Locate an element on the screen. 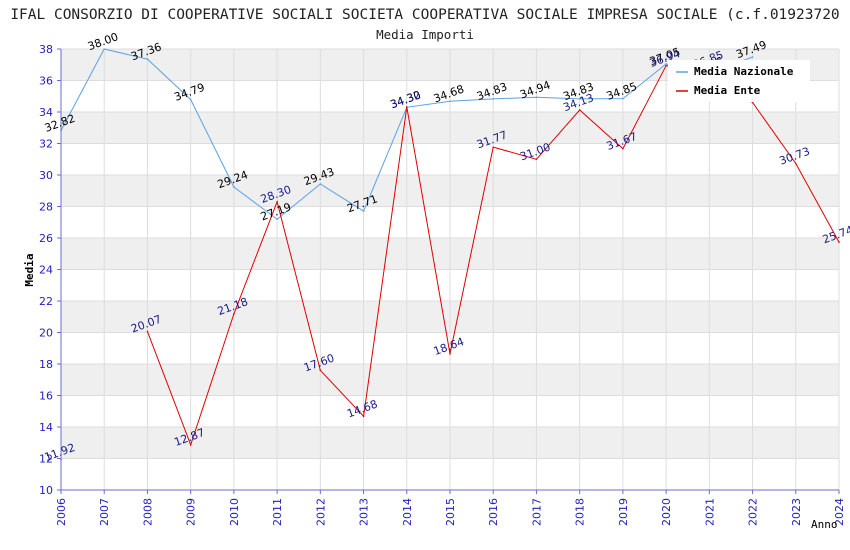  y-tick-label: 20 is located at coordinates (46, 333).